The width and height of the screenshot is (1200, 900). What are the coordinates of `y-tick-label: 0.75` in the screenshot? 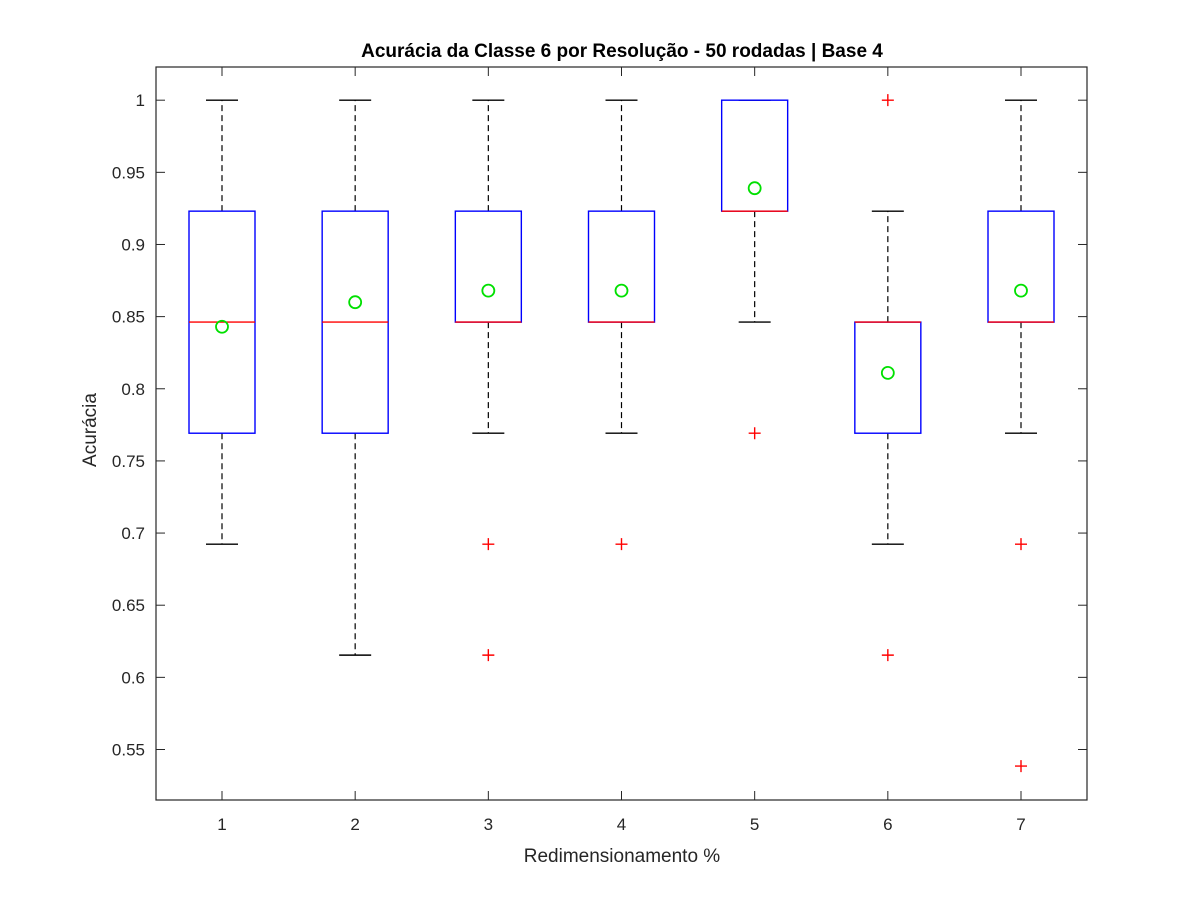 It's located at (128, 461).